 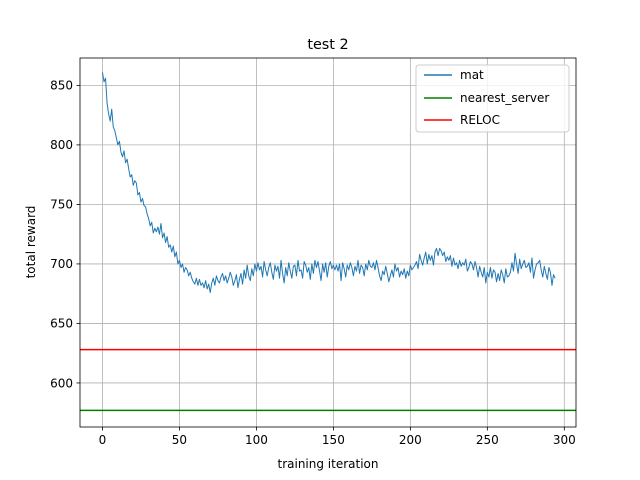 I want to click on chart-title: test 2, so click(x=327, y=45).